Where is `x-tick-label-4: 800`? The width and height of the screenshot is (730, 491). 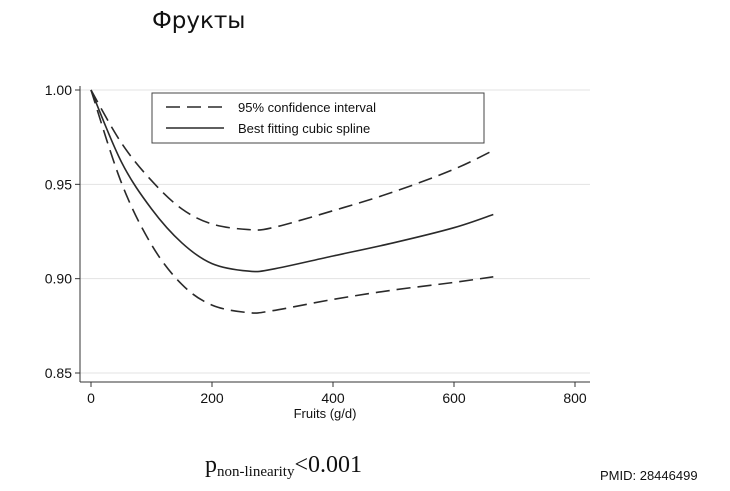 x-tick-label-4: 800 is located at coordinates (575, 398).